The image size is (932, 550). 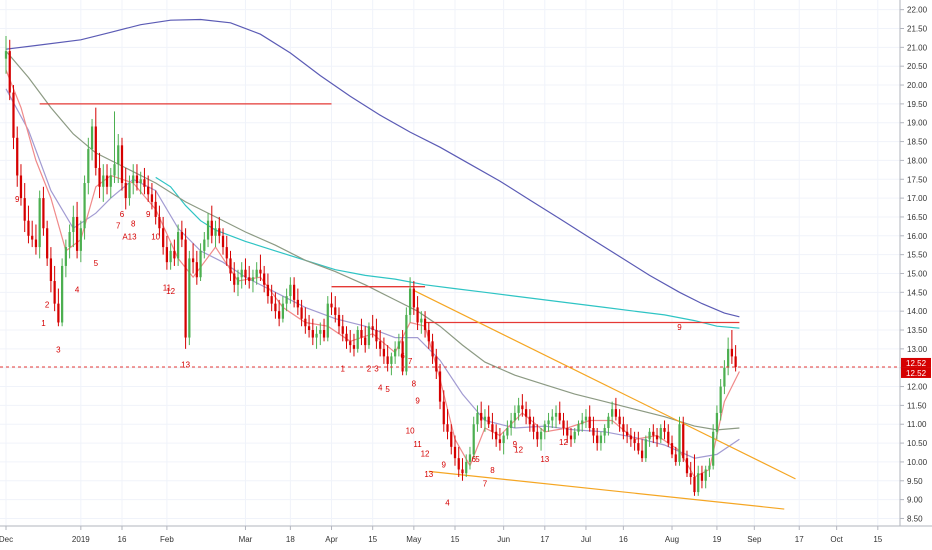 I want to click on sequence-count-label: 10, so click(x=410, y=431).